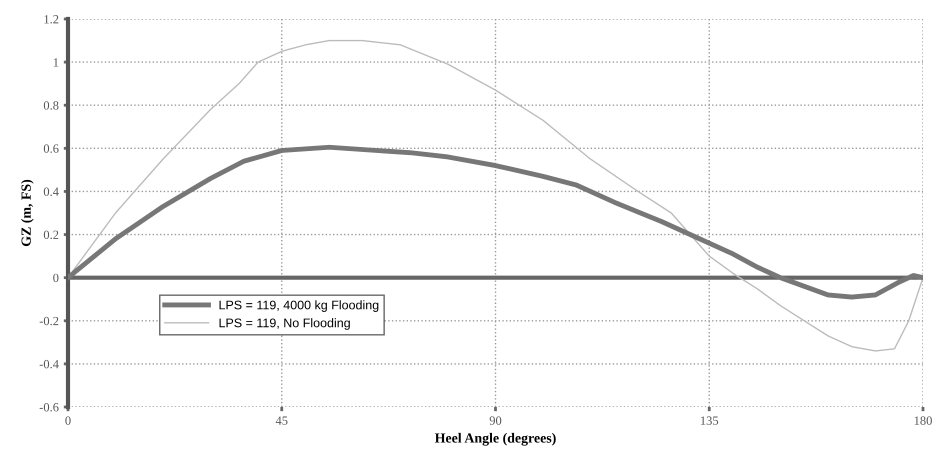  Describe the element at coordinates (495, 439) in the screenshot. I see `x-axis-title: Heel Angle (degrees)` at that location.